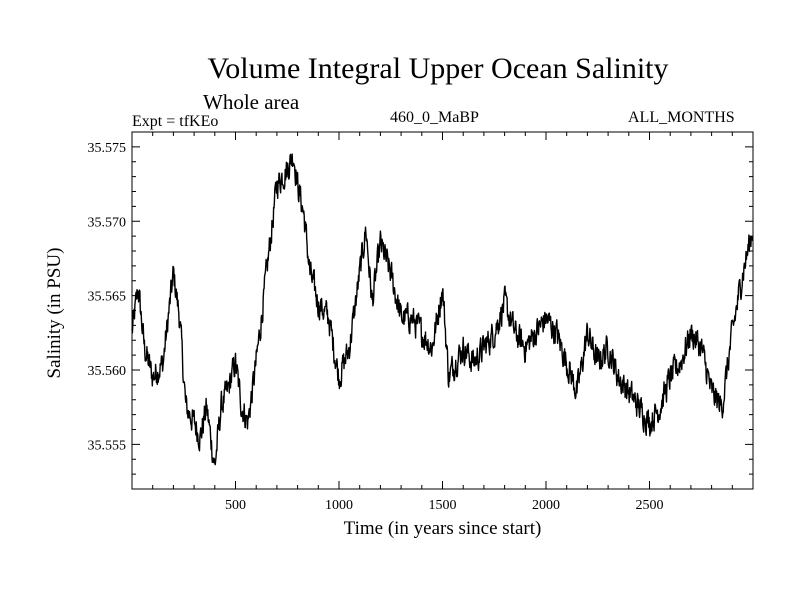 The image size is (800, 600). Describe the element at coordinates (251, 102) in the screenshot. I see `chart-subtitle: Whole area` at that location.